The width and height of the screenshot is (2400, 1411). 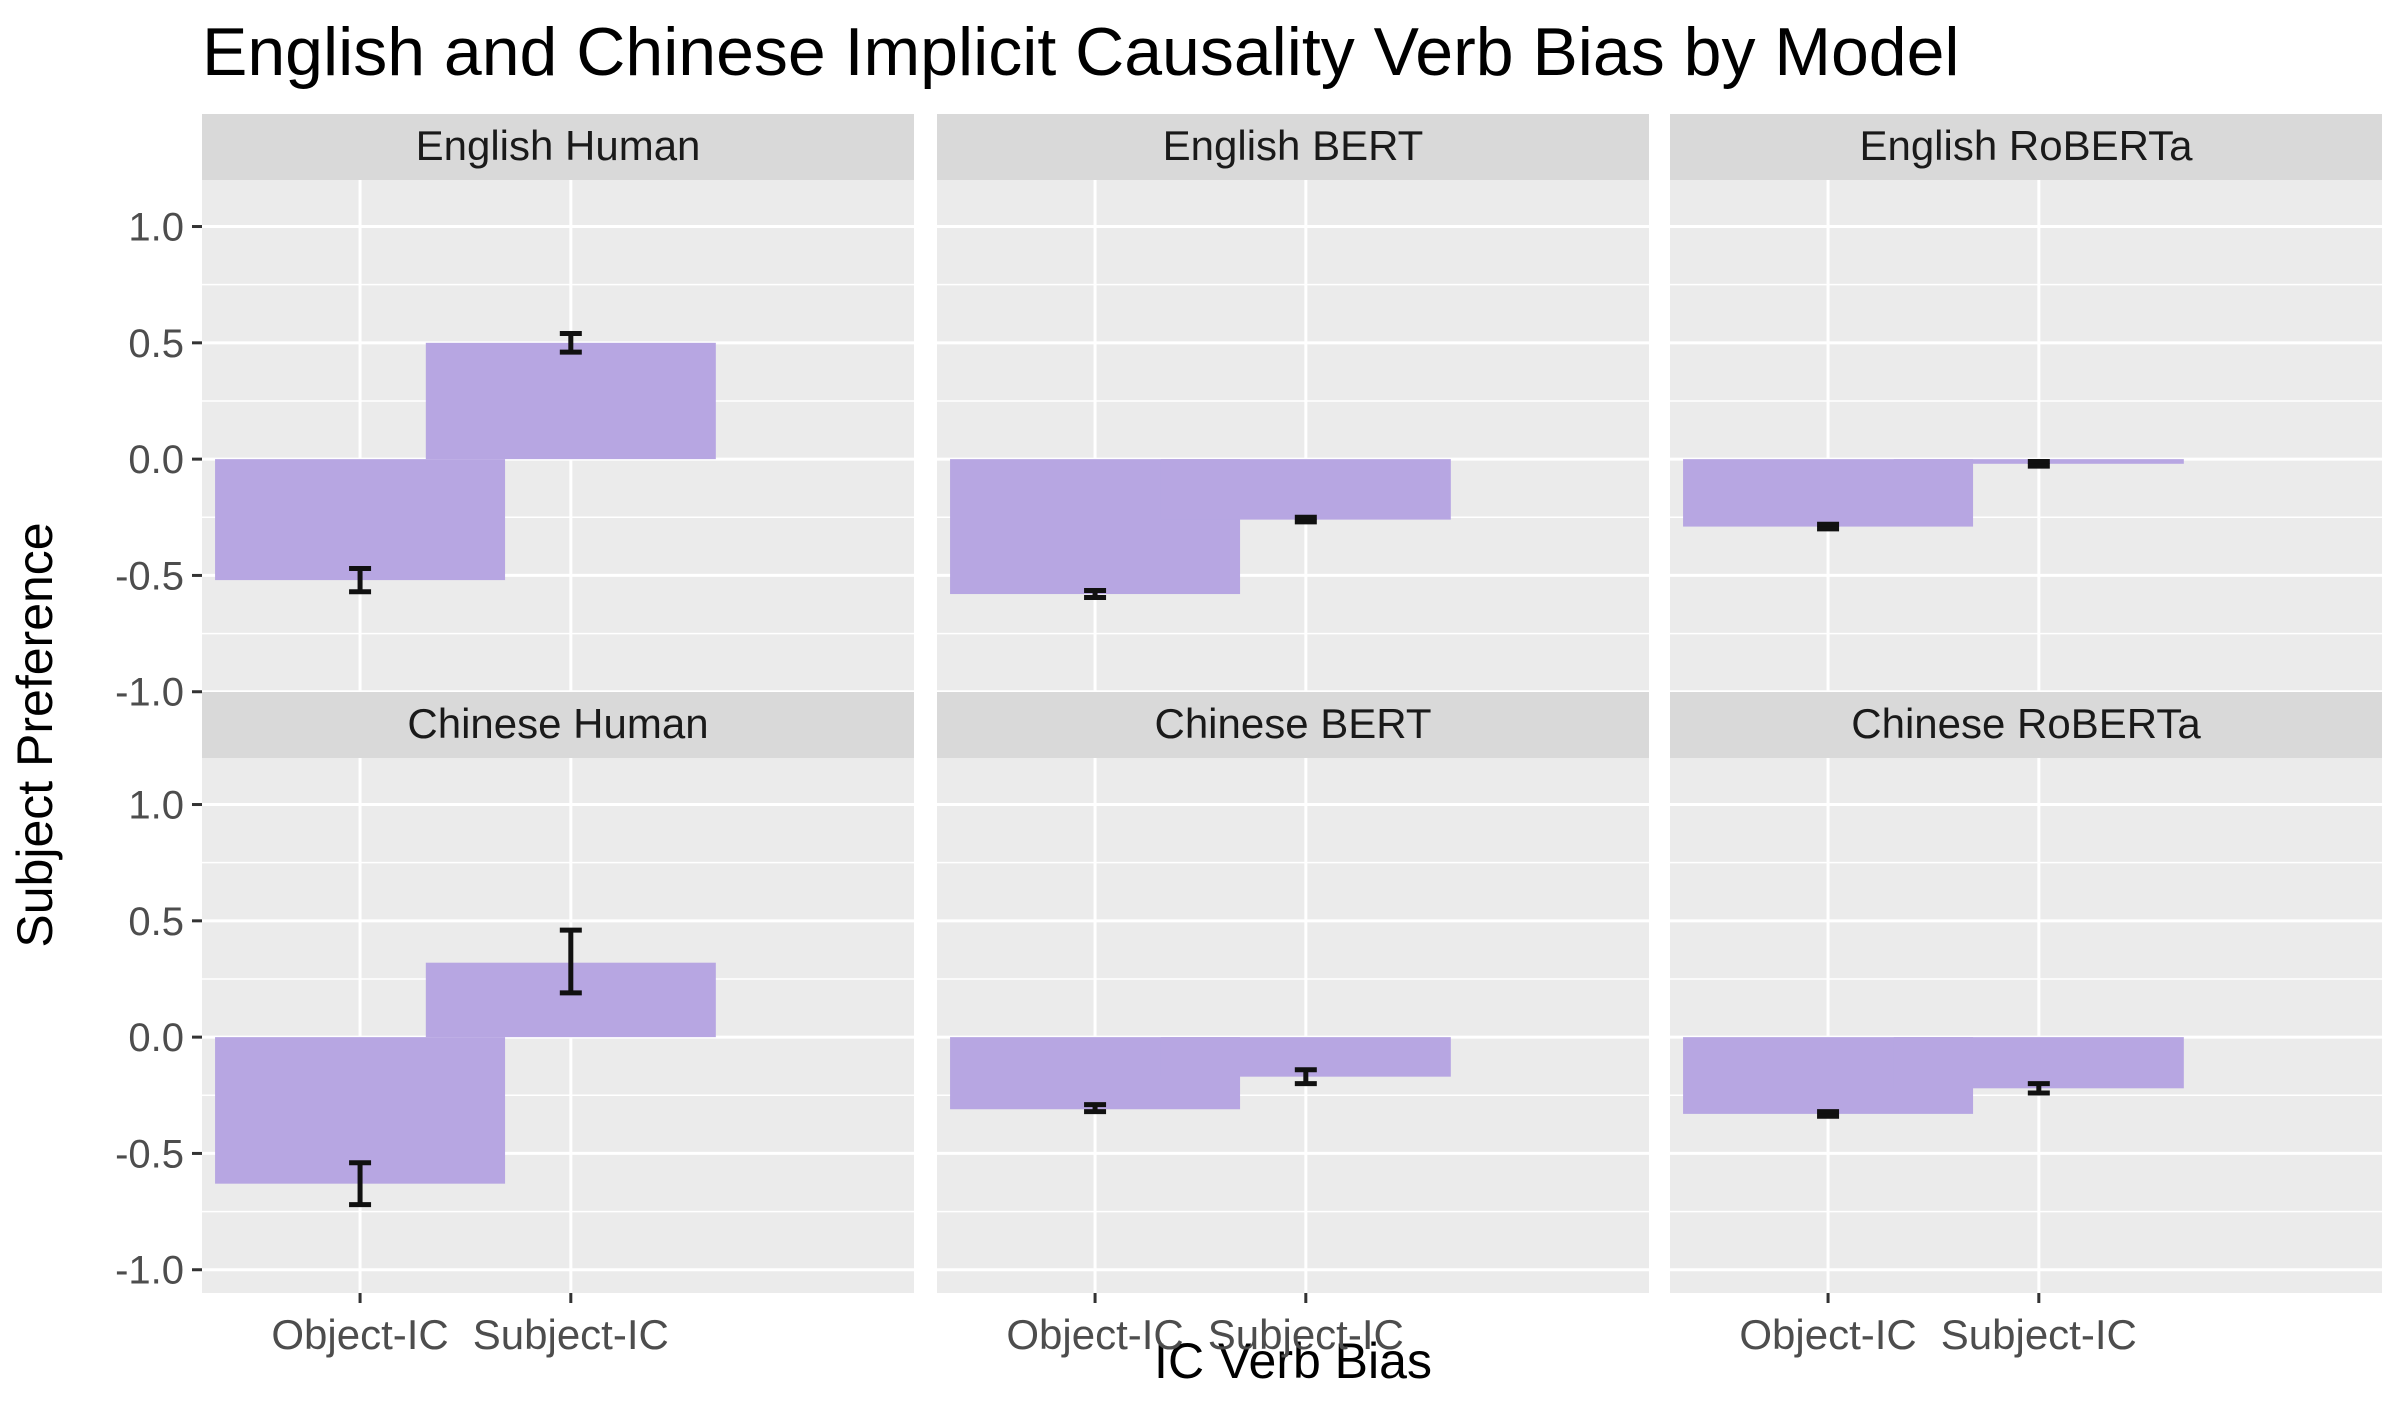 I want to click on panel-chinese-bert: Chinese BERT Object-IC Subject-IC, so click(x=1293, y=1025).